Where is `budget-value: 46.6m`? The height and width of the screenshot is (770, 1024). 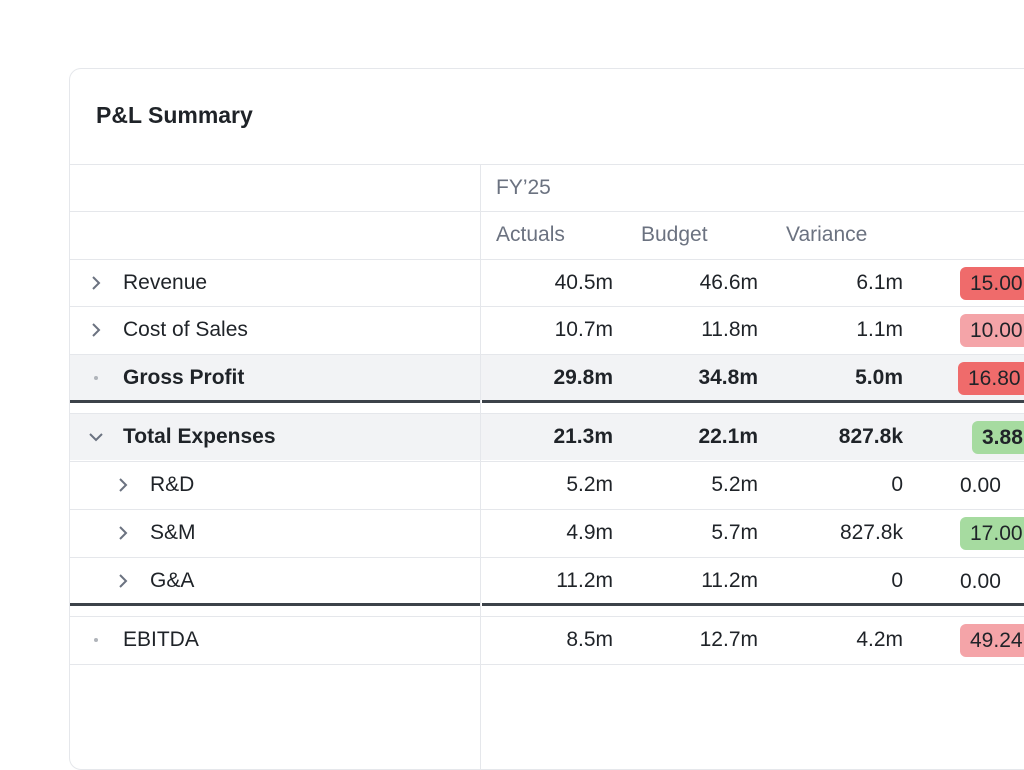 budget-value: 46.6m is located at coordinates (728, 282).